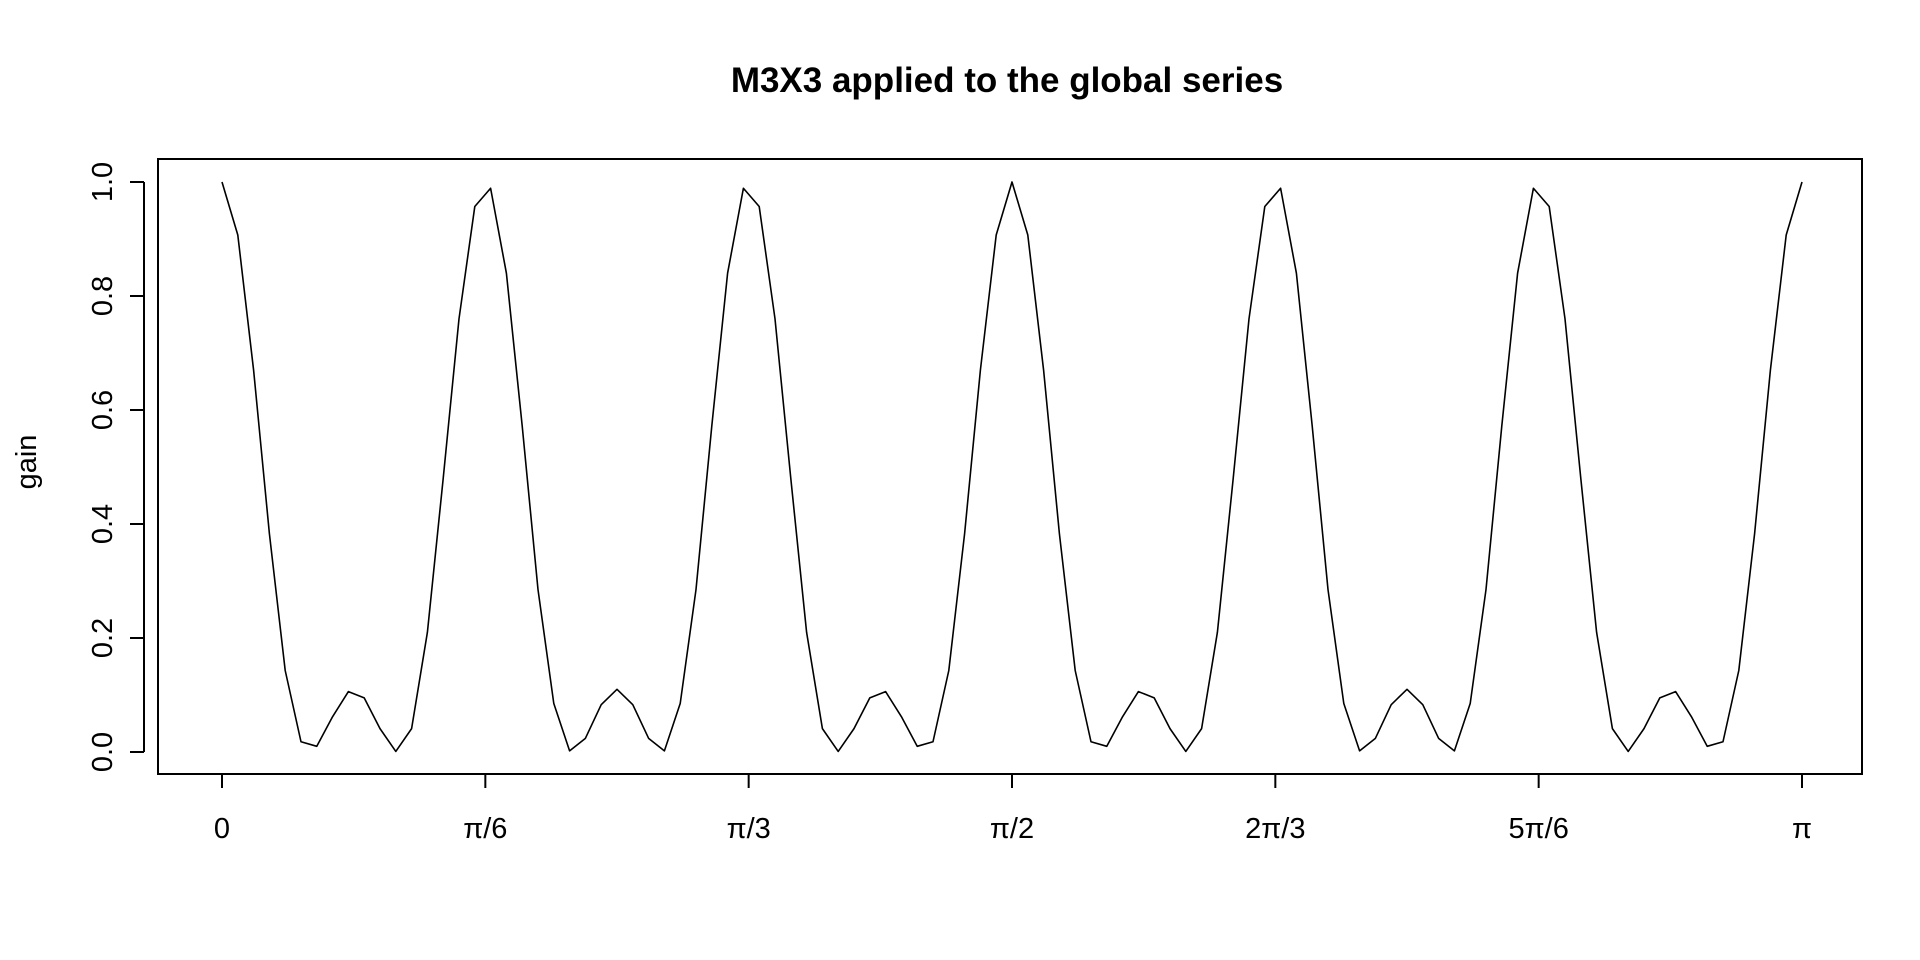 The width and height of the screenshot is (1920, 960). I want to click on x-tick-label-5: 5π/6, so click(1539, 829).